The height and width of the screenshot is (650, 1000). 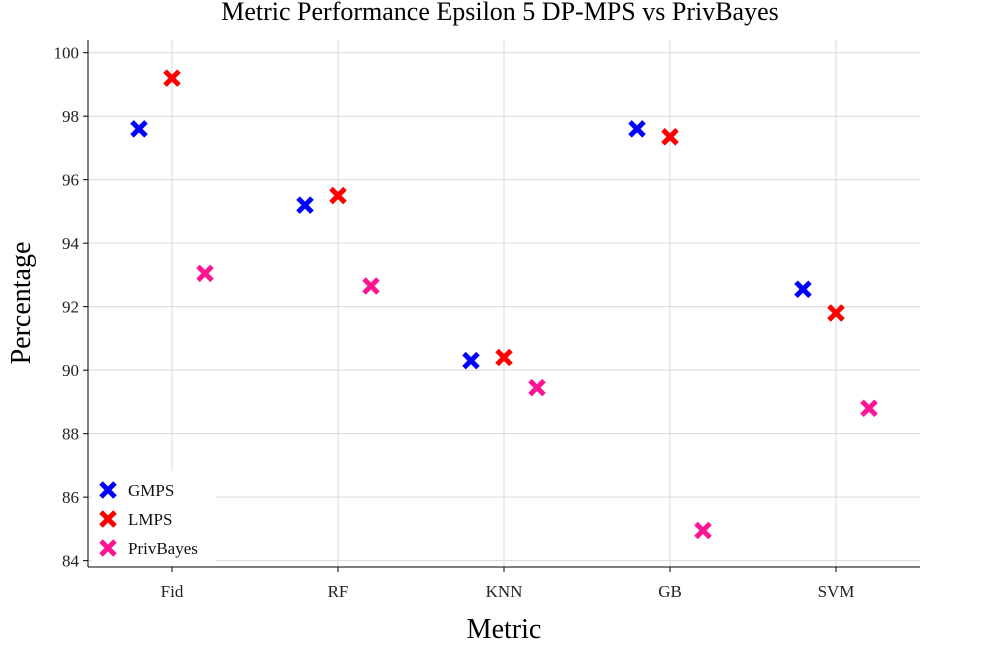 I want to click on y-tick-label: 84, so click(x=71, y=561).